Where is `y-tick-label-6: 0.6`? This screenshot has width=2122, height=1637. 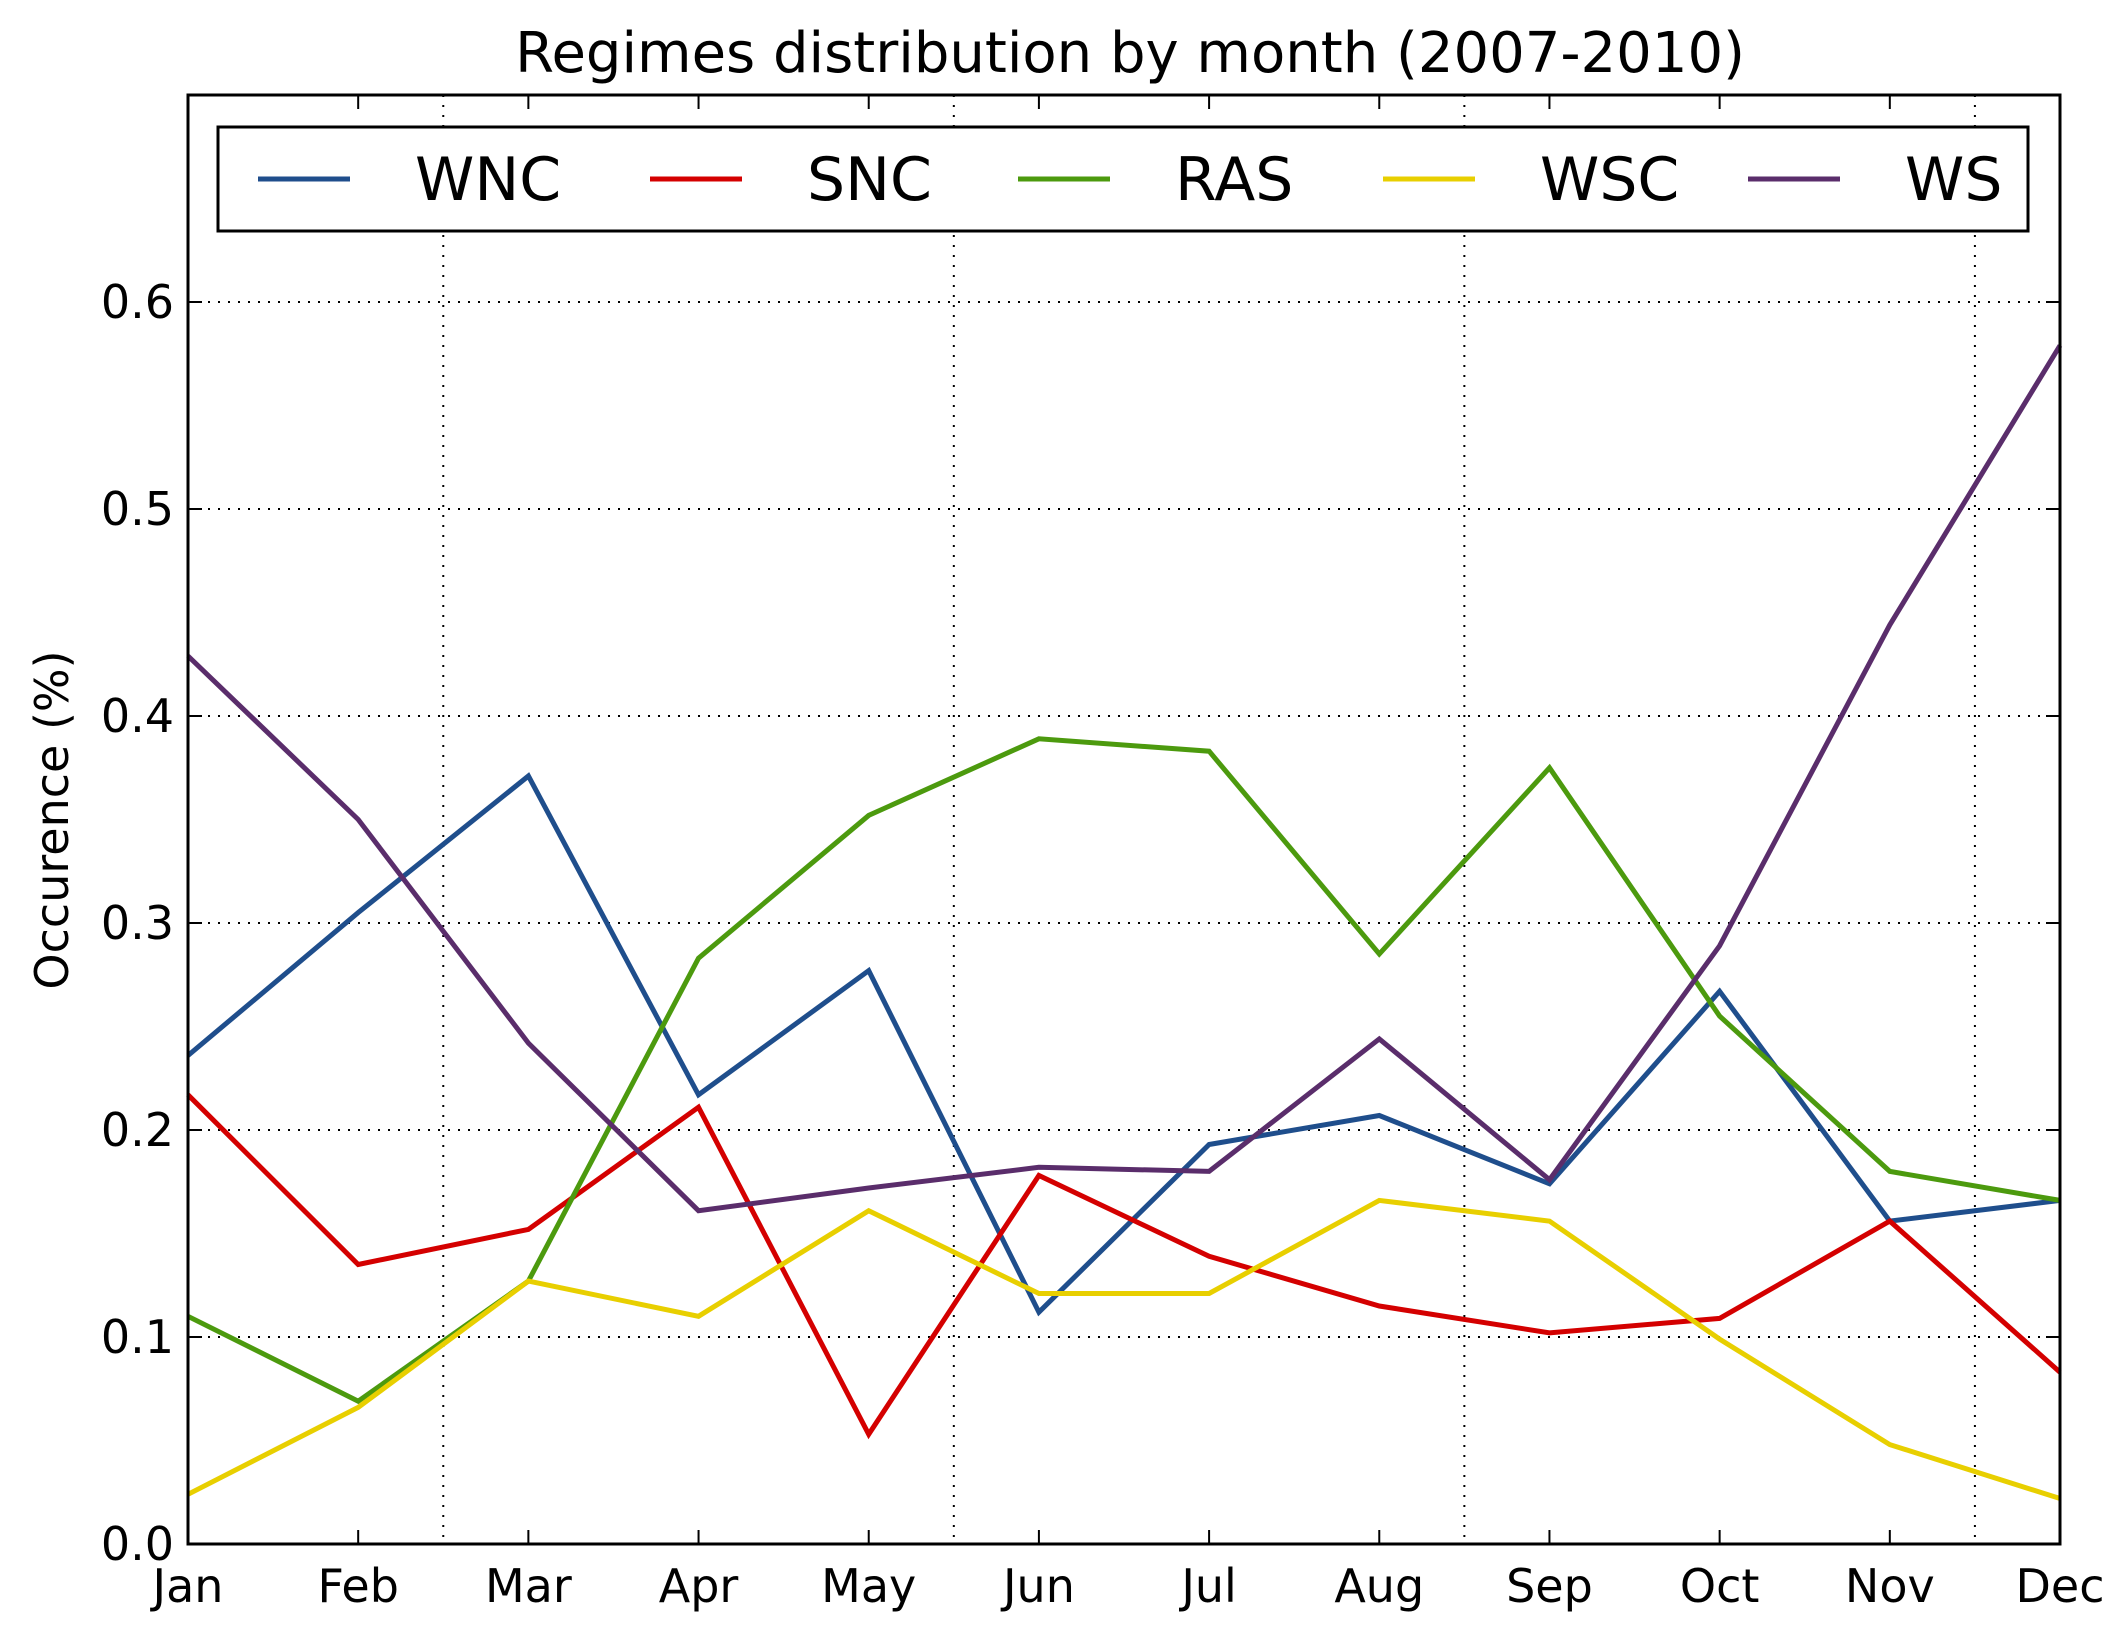
y-tick-label-6: 0.6 is located at coordinates (137, 302).